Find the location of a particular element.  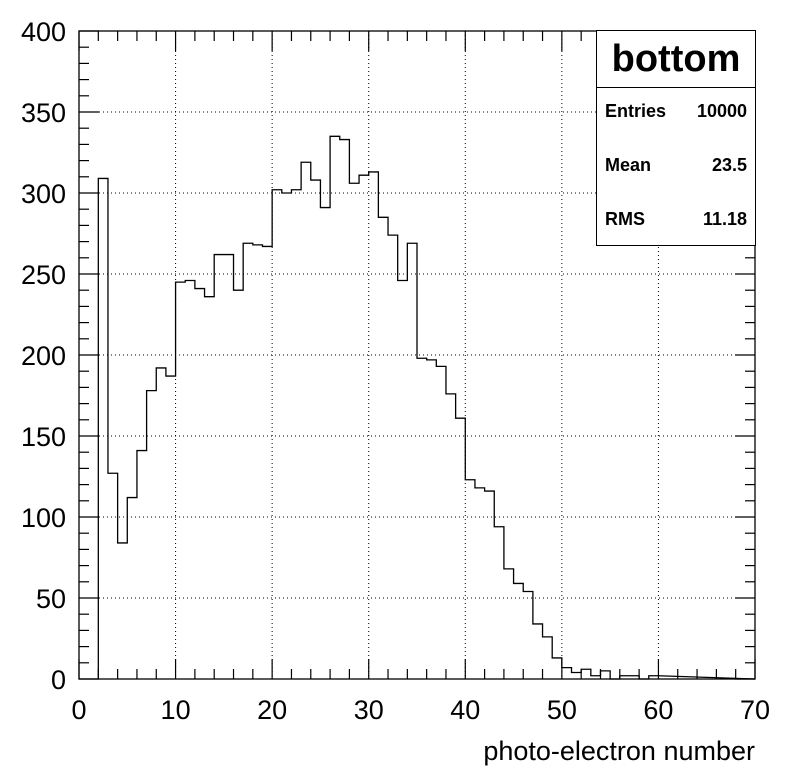

x-tick-label: 30 is located at coordinates (369, 710).